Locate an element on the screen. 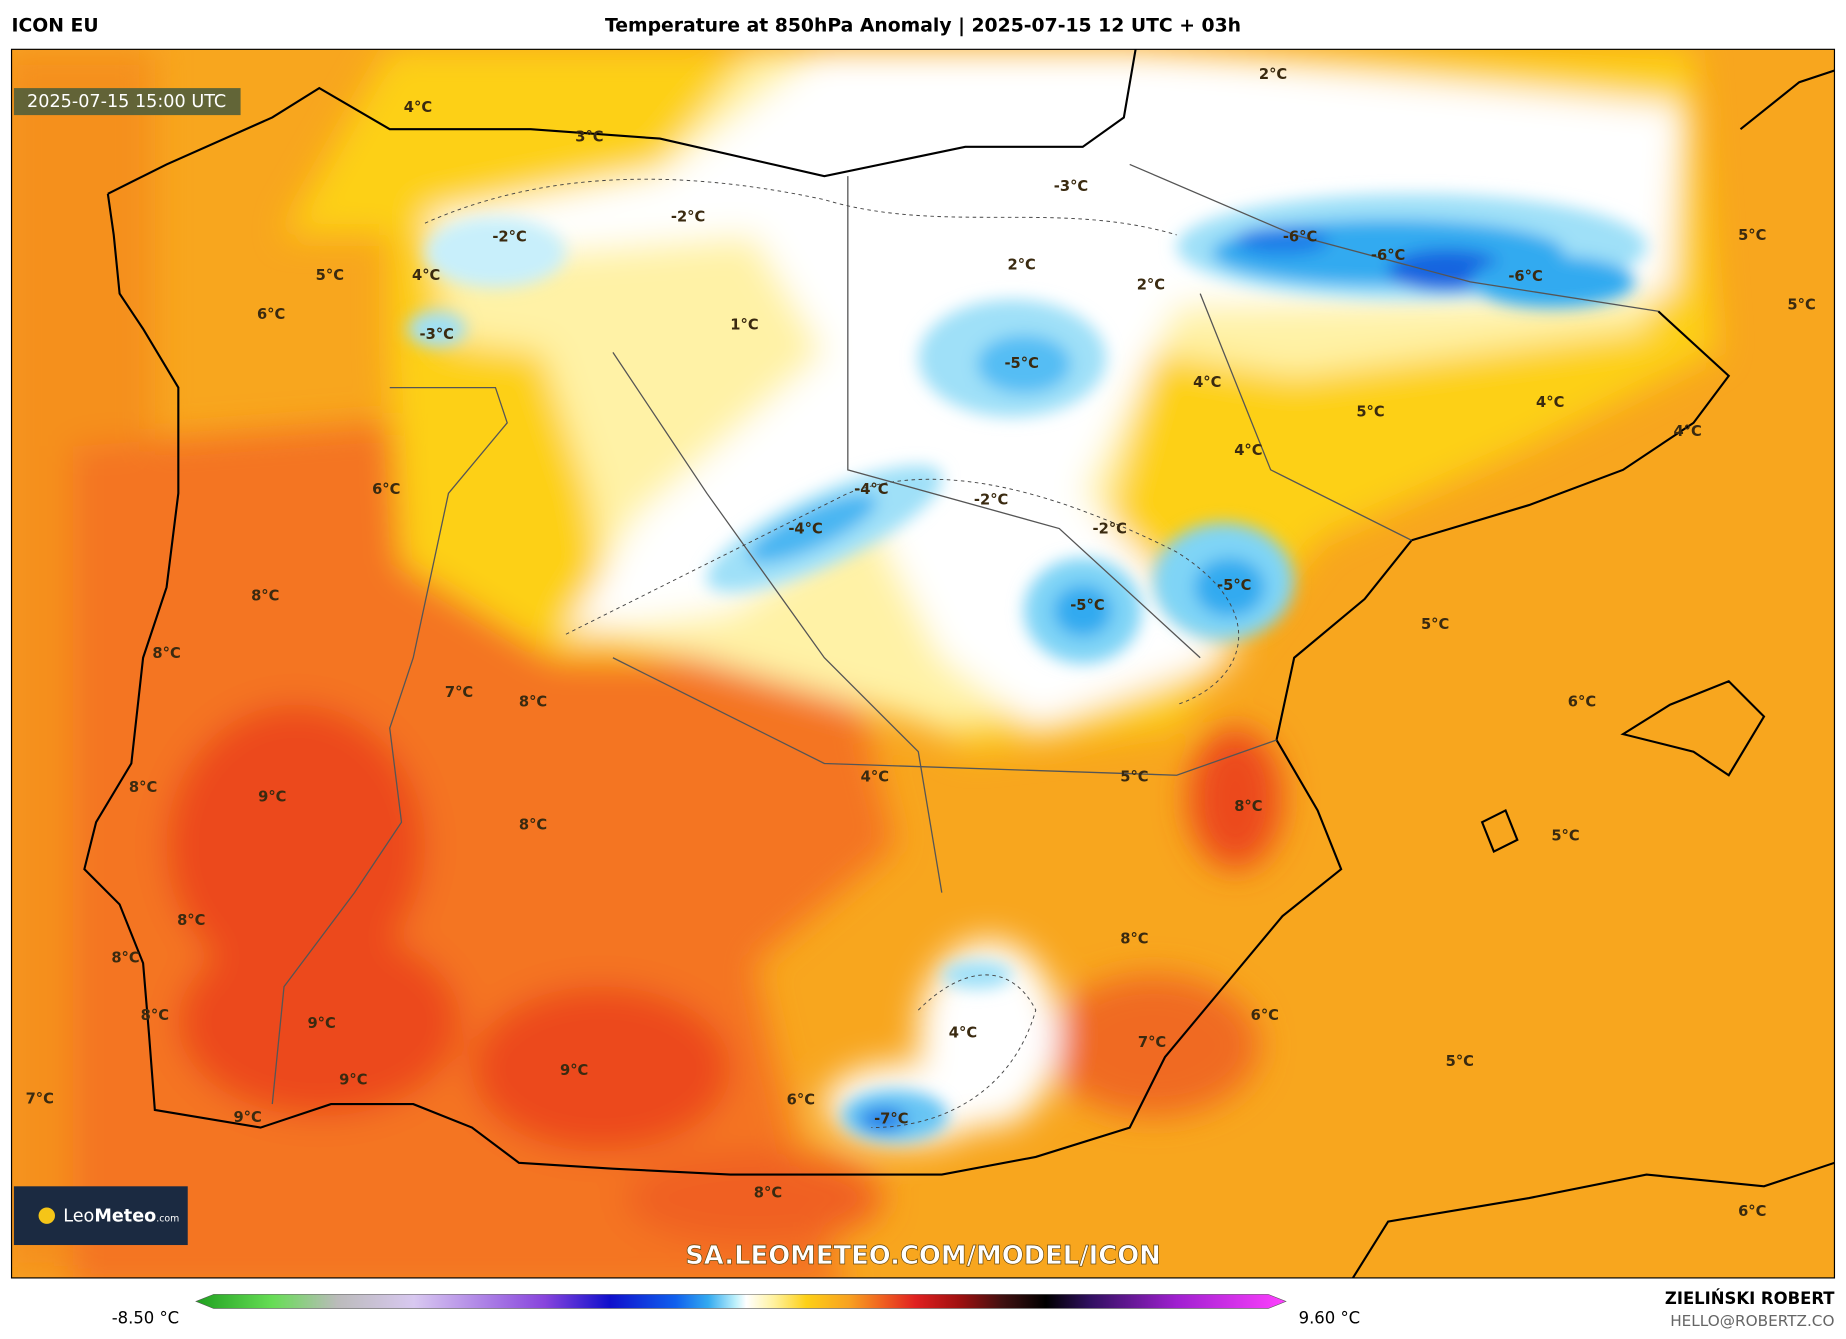 The width and height of the screenshot is (1846, 1339). logo: LeoMeteo.com is located at coordinates (121, 1217).